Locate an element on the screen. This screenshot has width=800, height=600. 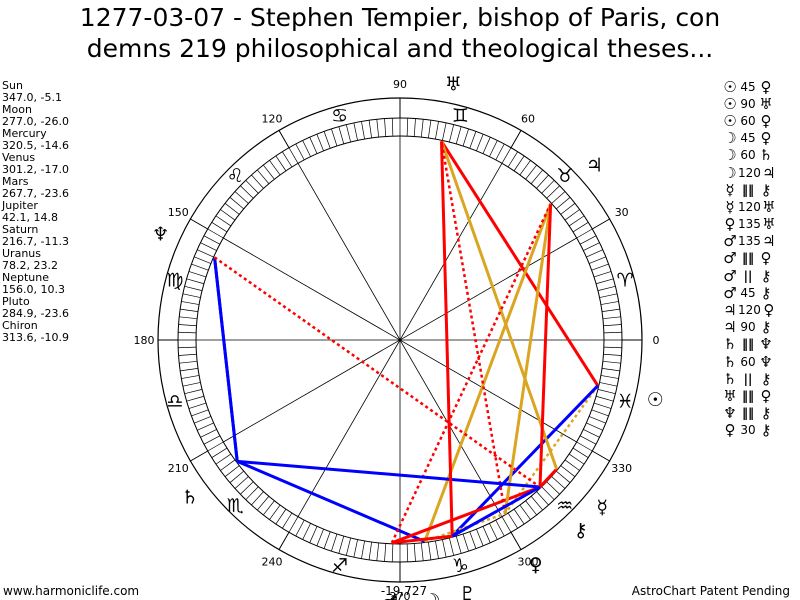
venus-glyph: ♀ is located at coordinates (766, 86).